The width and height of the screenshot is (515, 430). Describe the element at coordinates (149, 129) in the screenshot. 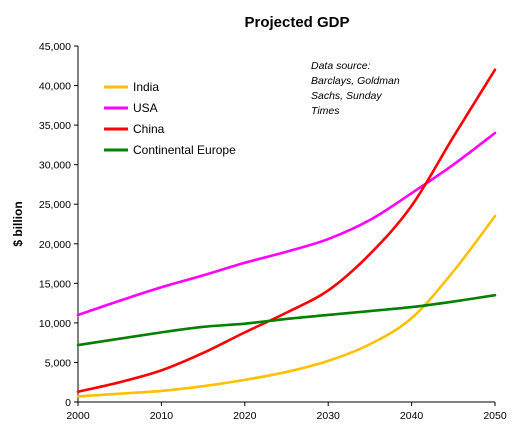

I see `legend-label-china: China` at that location.